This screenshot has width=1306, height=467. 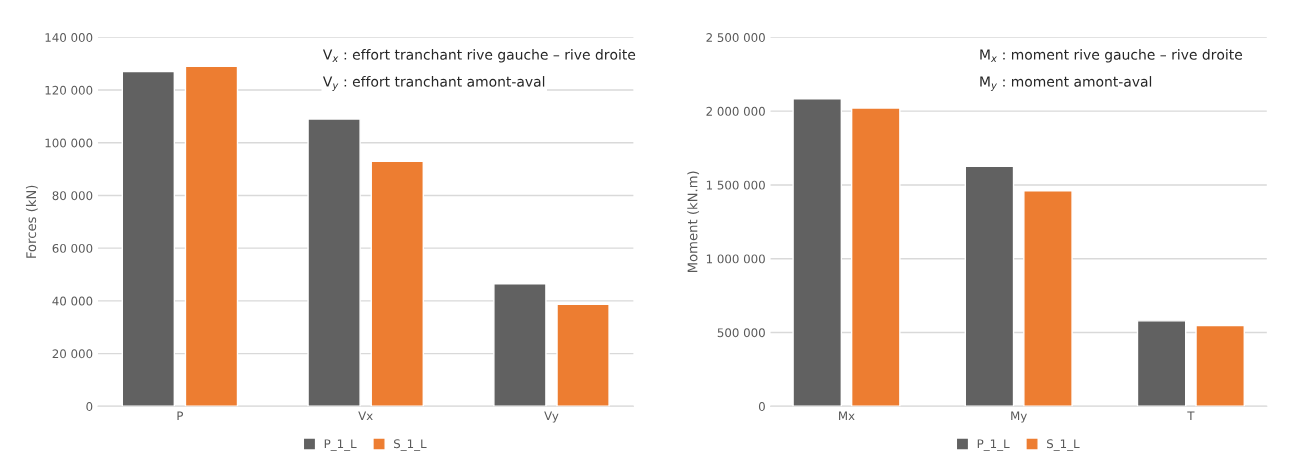 What do you see at coordinates (693, 222) in the screenshot?
I see `y-axis-title: Moment (kN.m)` at bounding box center [693, 222].